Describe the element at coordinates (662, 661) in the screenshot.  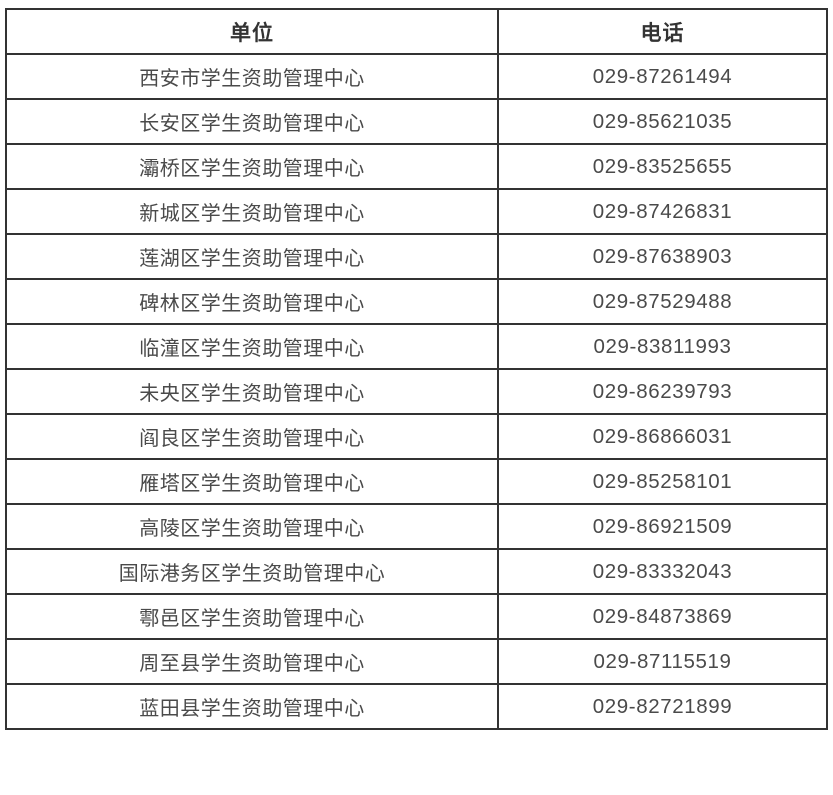
I see `cell-phone: 029-87115519` at that location.